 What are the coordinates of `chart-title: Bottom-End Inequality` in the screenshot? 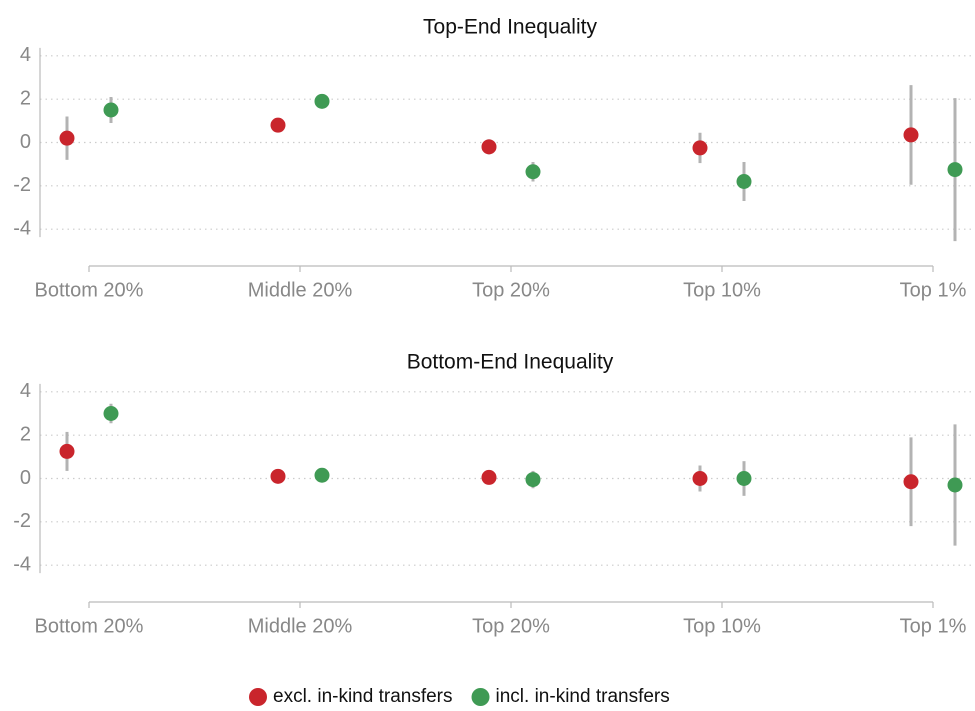 It's located at (510, 362).